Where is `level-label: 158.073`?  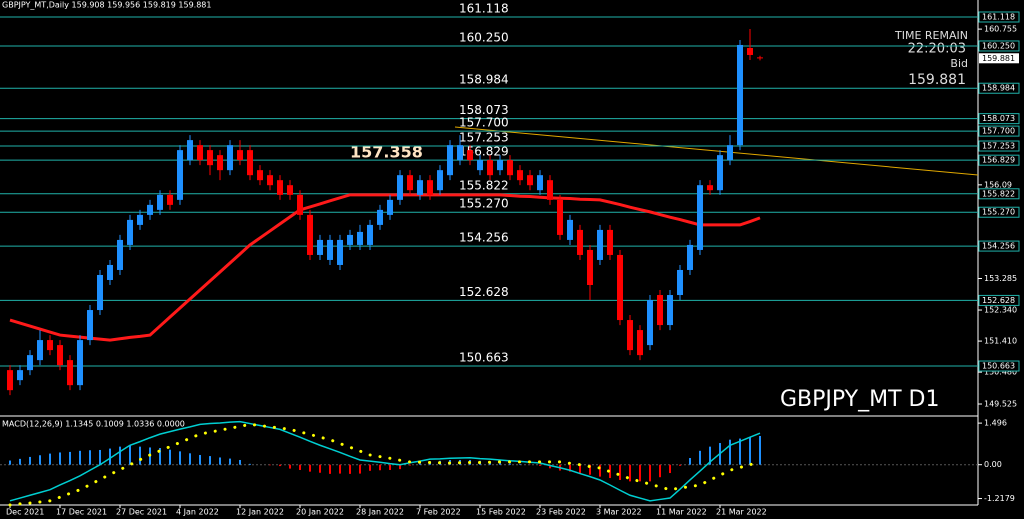 level-label: 158.073 is located at coordinates (484, 110).